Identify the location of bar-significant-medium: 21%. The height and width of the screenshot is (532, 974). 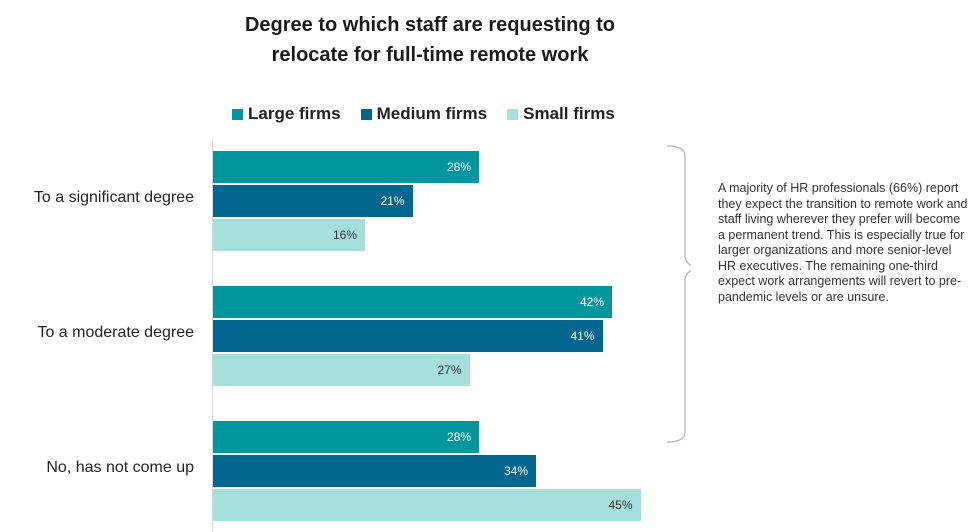
(313, 201).